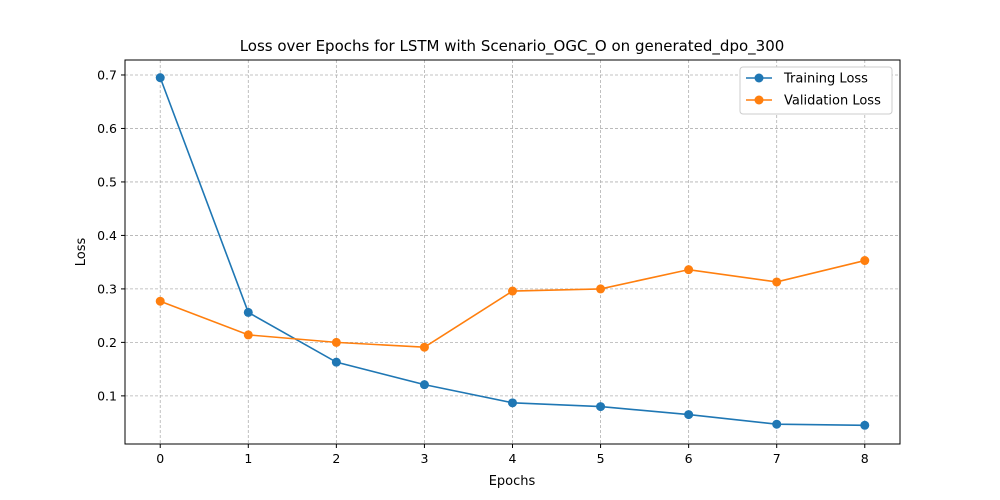 The width and height of the screenshot is (1000, 500). I want to click on legend-label: Training Loss, so click(825, 79).